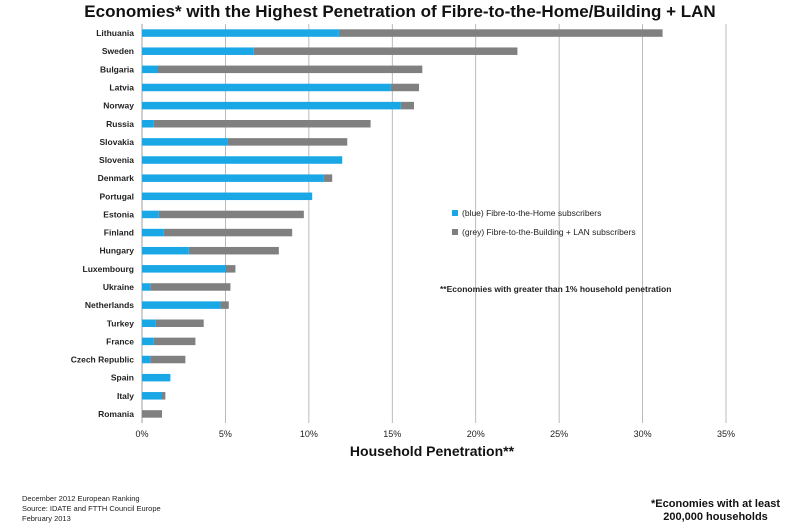  Describe the element at coordinates (726, 434) in the screenshot. I see `x-tick-label: 35%` at that location.